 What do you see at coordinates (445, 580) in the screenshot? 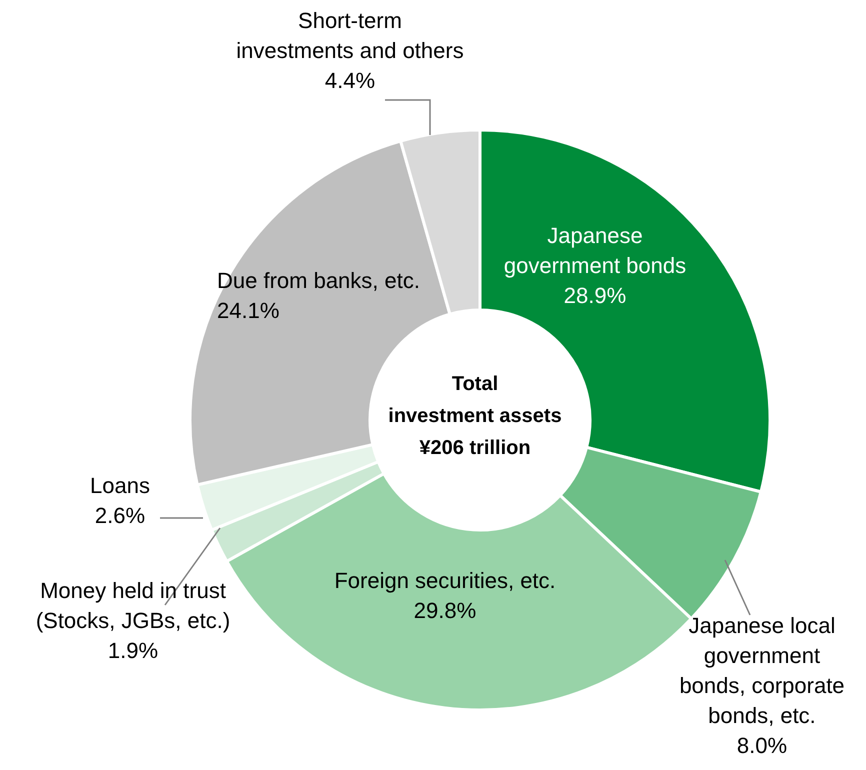
I see `slice-label: Foreign securities, etc.` at bounding box center [445, 580].